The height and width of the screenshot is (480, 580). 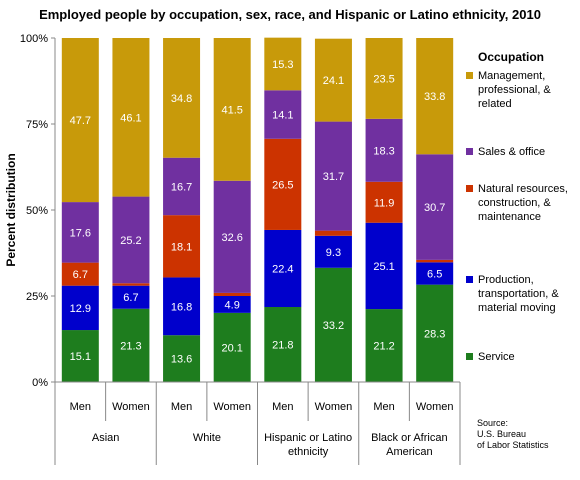 I want to click on source-line: U.S. Bureau, so click(x=502, y=434).